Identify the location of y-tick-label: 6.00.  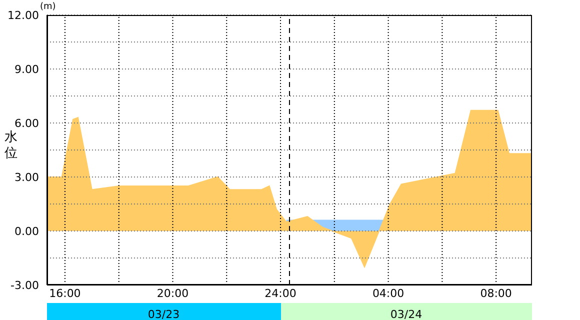
(26, 123).